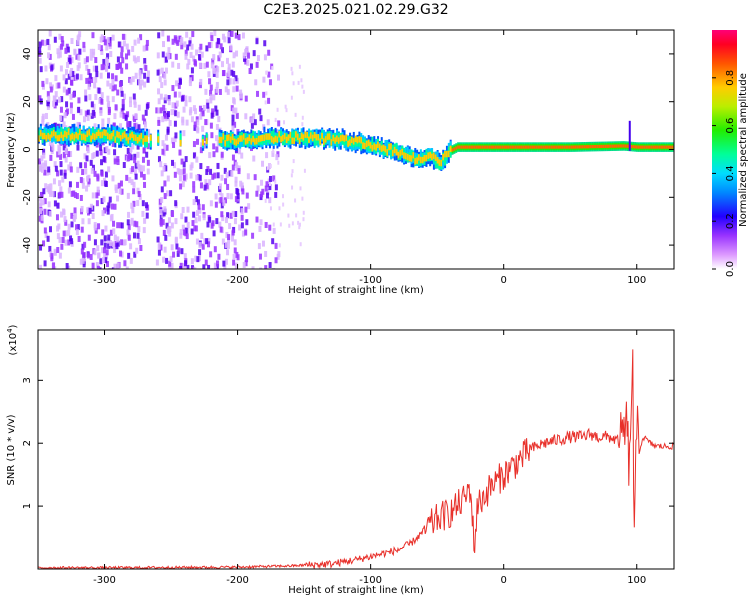  What do you see at coordinates (504, 280) in the screenshot?
I see `x-tick-label: 0` at bounding box center [504, 280].